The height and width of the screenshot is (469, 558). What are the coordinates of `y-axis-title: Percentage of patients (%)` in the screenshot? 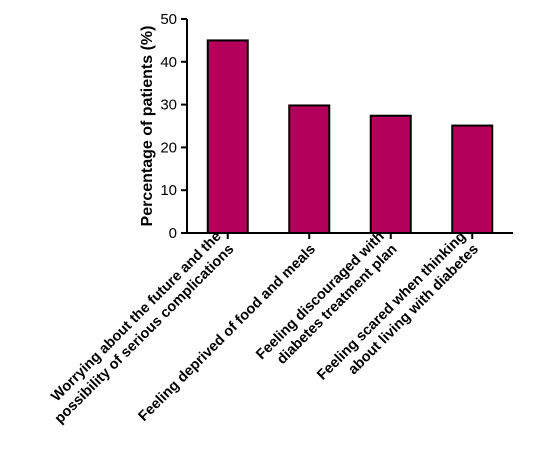 It's located at (147, 126).